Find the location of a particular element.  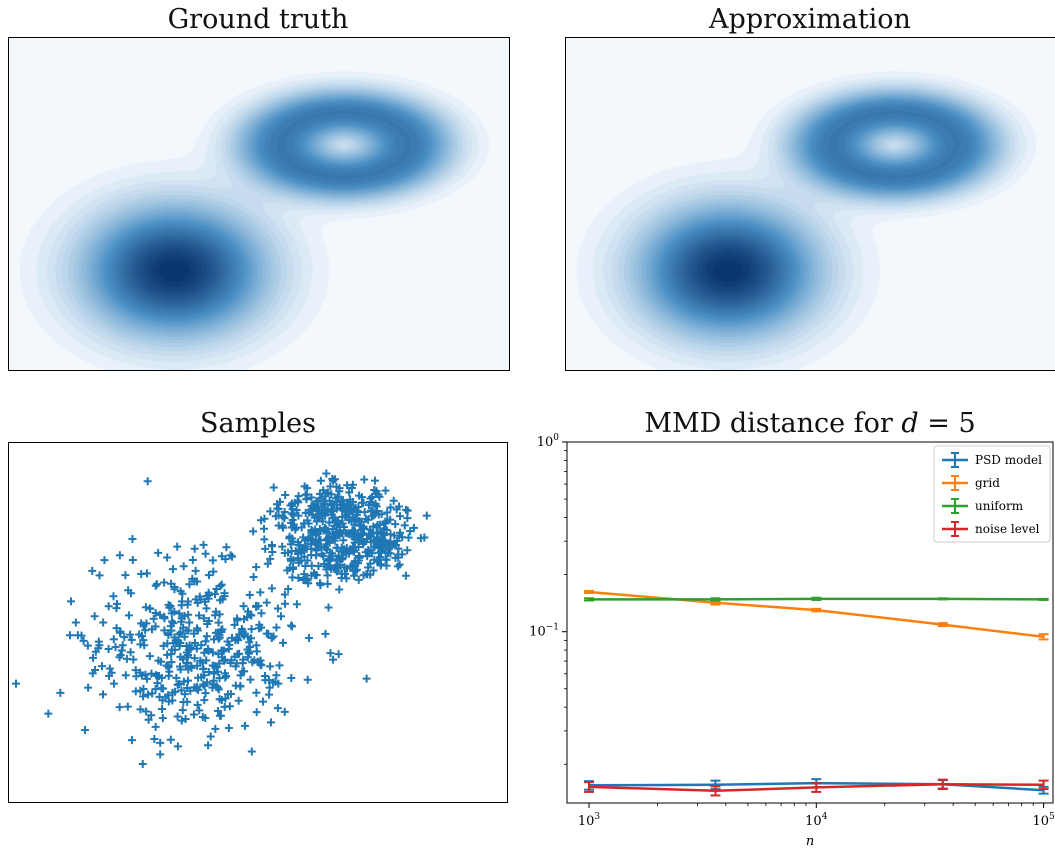

mmd-title-eq: = 5 is located at coordinates (947, 423).